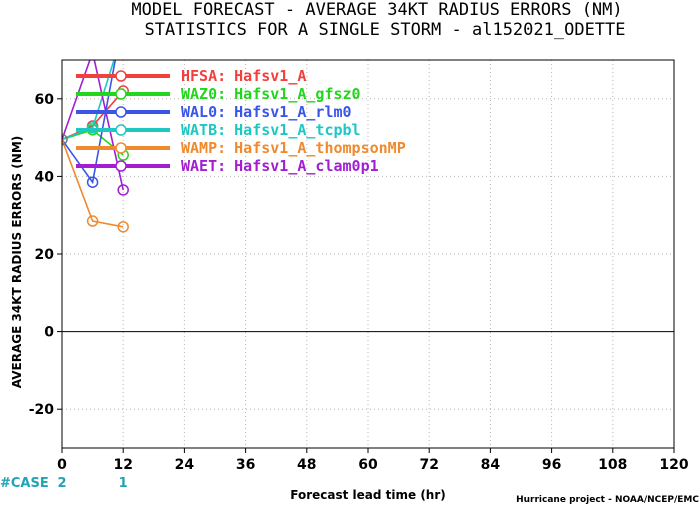  What do you see at coordinates (243, 76) in the screenshot?
I see `legend-label: HFSA: Hafsv1_A` at bounding box center [243, 76].